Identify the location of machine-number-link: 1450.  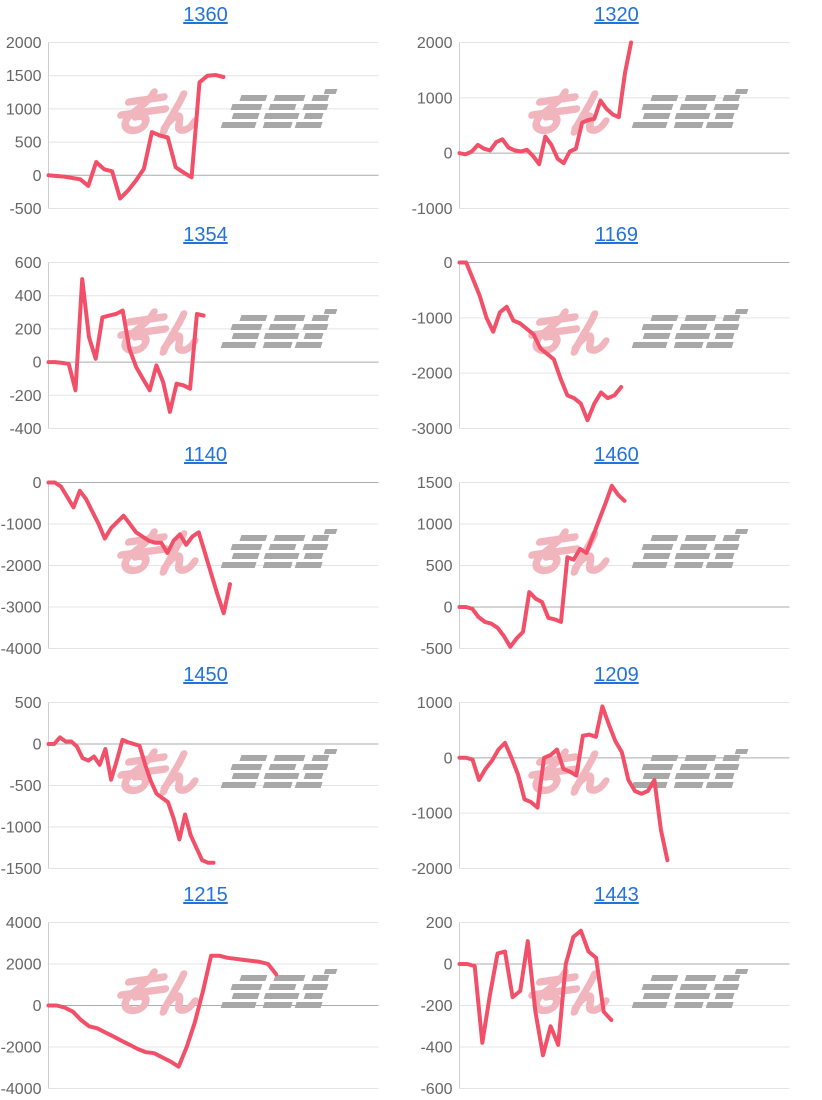
(205, 675).